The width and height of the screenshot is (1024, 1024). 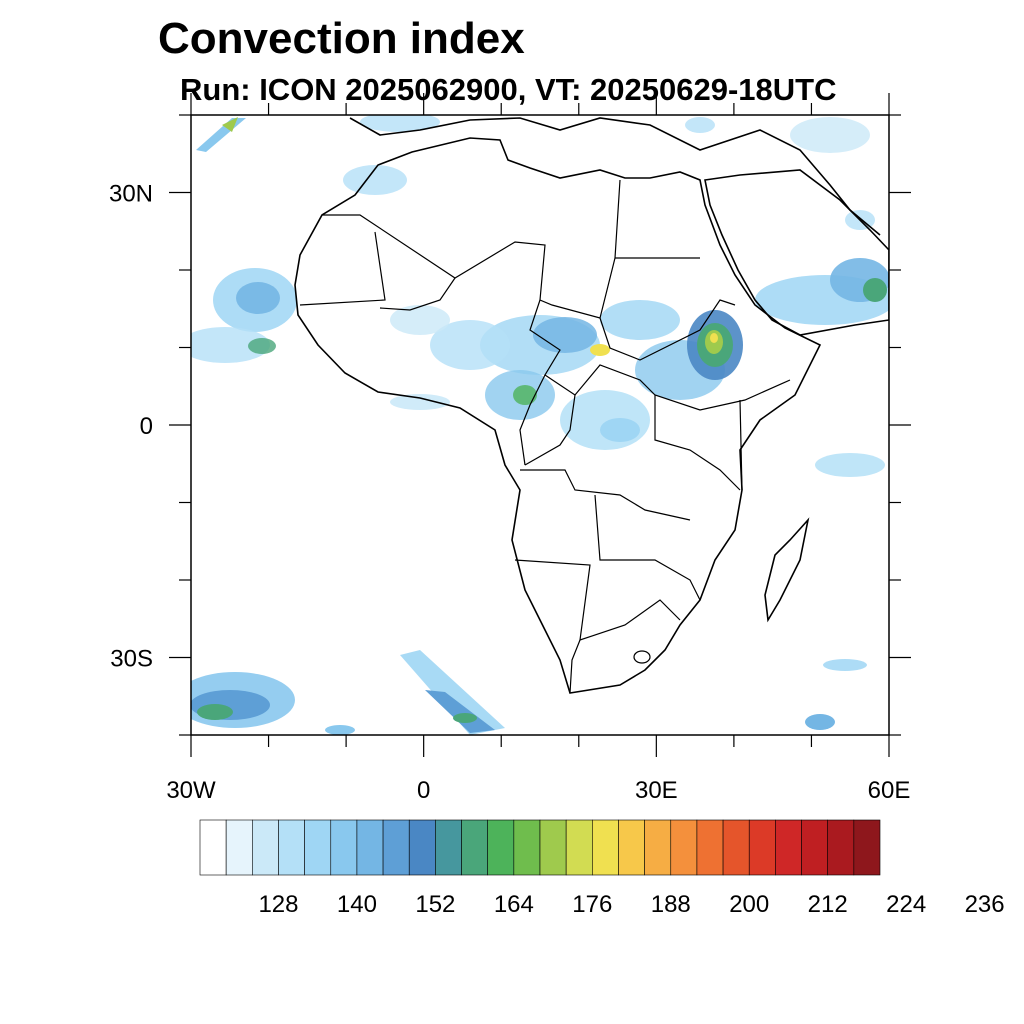 What do you see at coordinates (889, 790) in the screenshot?
I see `lon-tick-label: 60E` at bounding box center [889, 790].